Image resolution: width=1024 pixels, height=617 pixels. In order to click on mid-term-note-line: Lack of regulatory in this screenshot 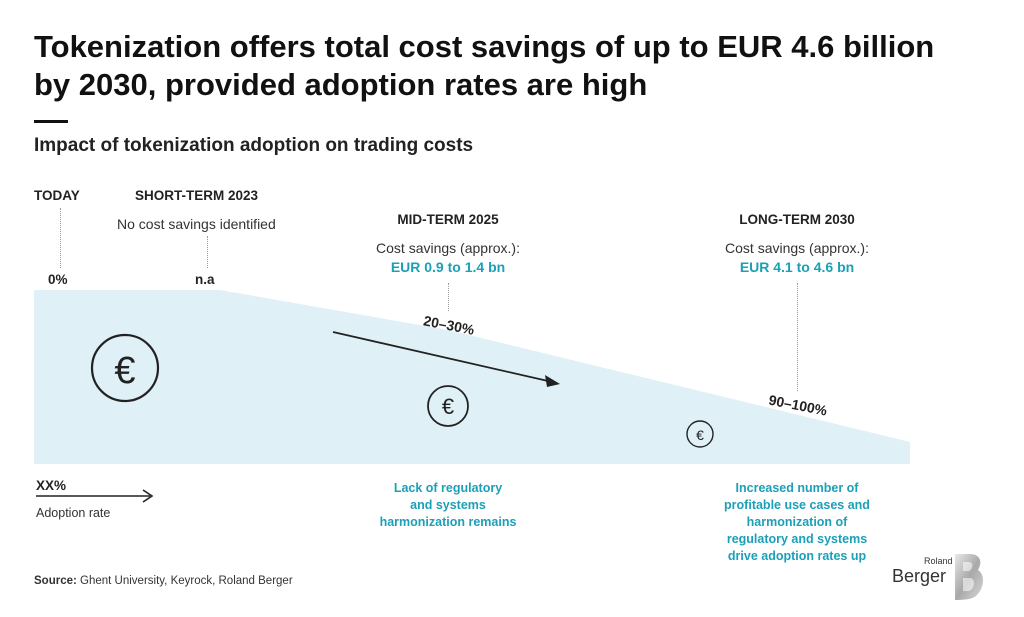, I will do `click(448, 488)`.